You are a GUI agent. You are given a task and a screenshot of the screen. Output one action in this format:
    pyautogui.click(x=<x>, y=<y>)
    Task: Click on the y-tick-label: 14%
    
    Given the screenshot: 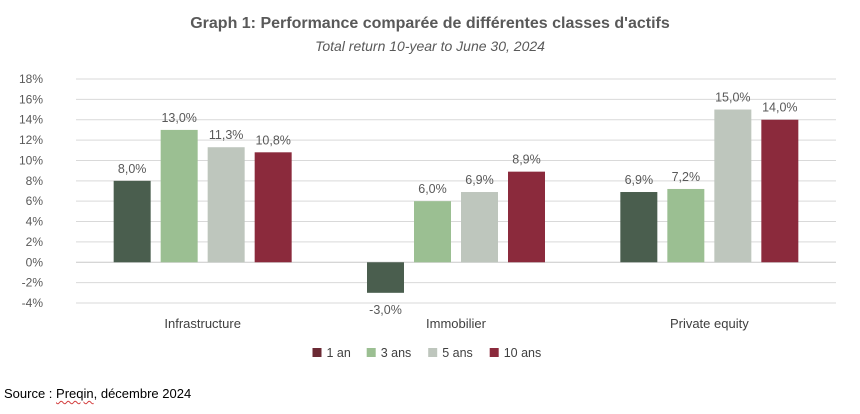 What is the action you would take?
    pyautogui.click(x=31, y=120)
    